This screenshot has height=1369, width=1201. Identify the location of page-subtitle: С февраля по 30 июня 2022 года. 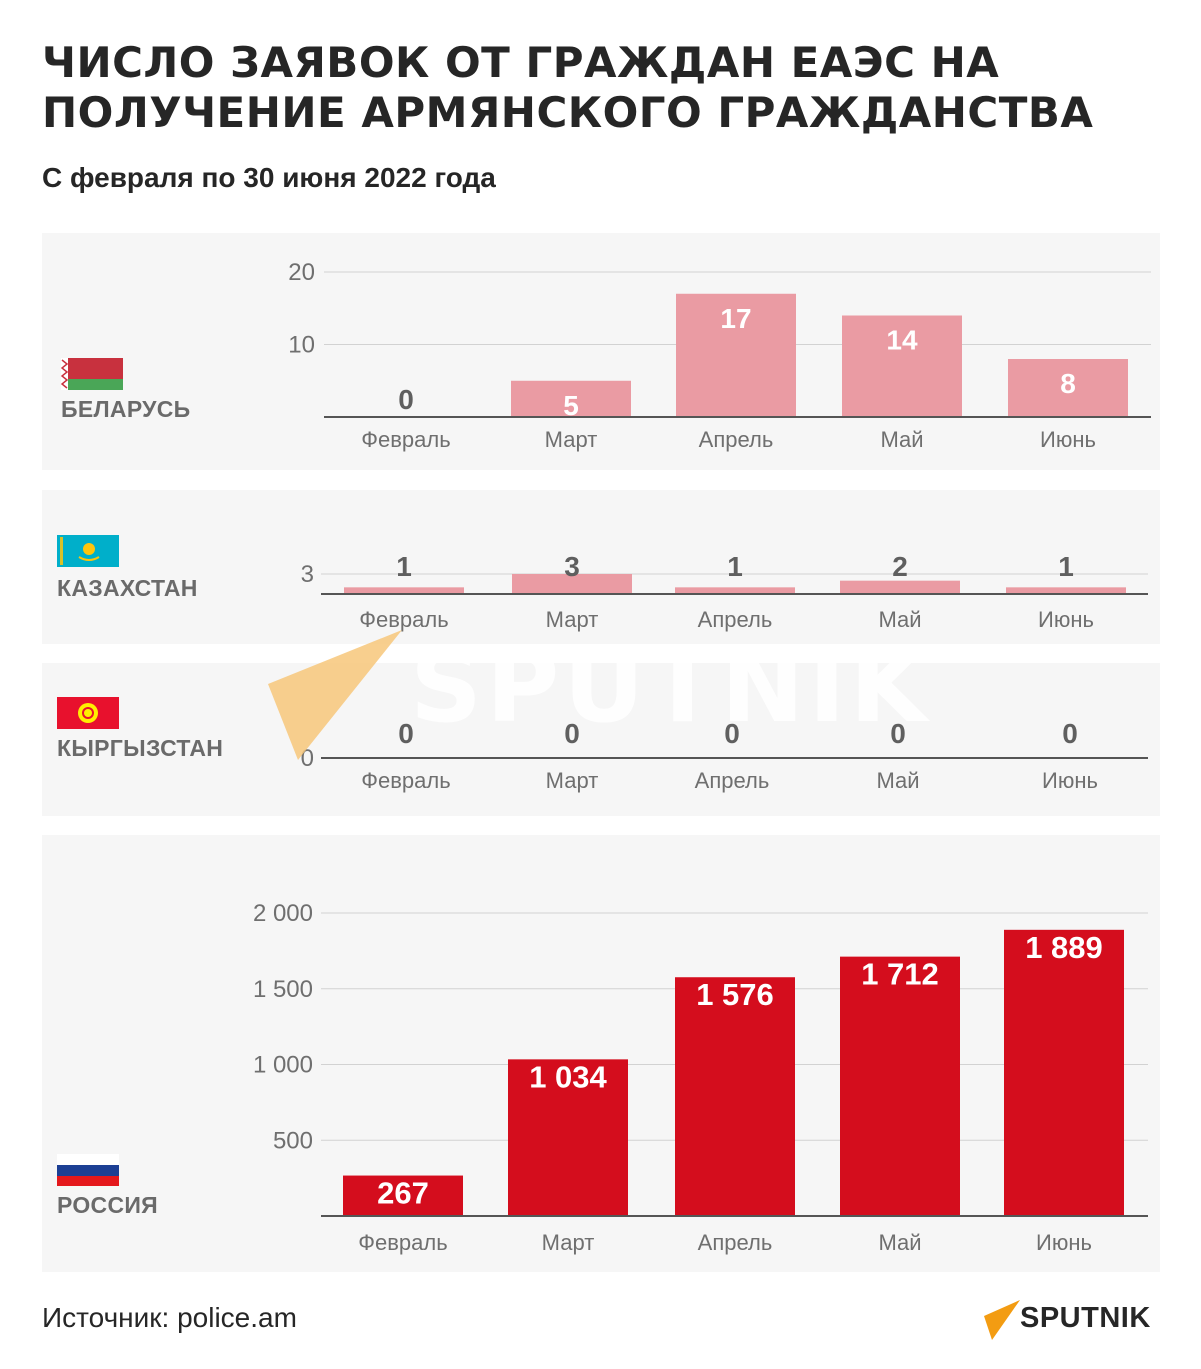
(269, 177).